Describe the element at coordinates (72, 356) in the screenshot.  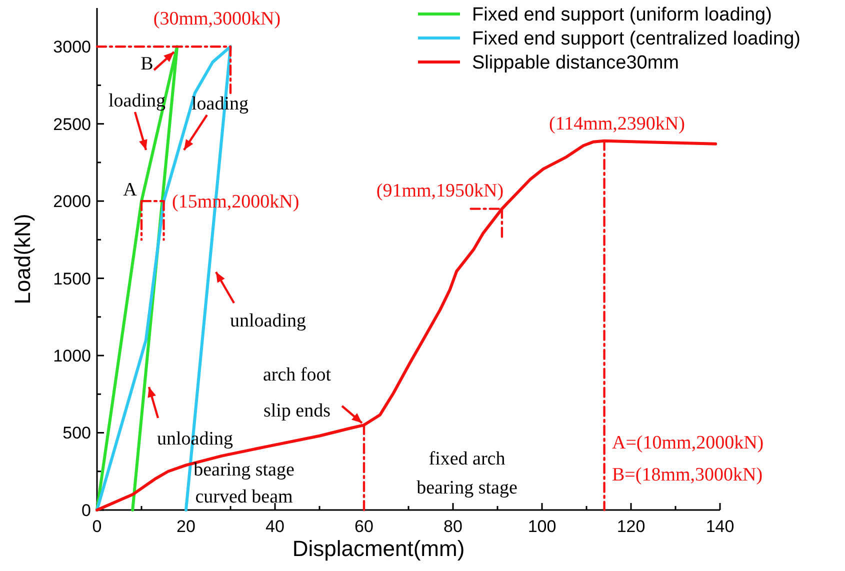
I see `y-tick-label: 1000` at that location.